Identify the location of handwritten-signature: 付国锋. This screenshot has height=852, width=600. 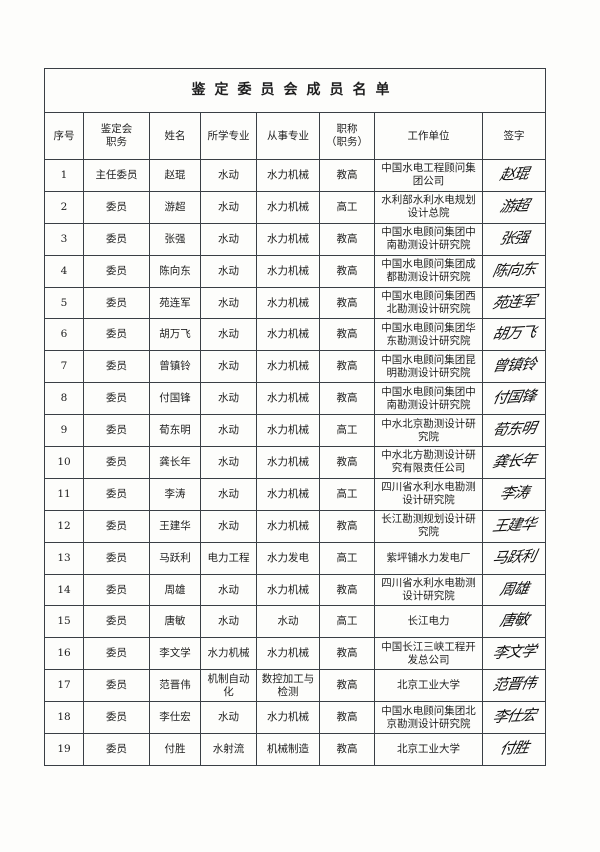
(514, 397).